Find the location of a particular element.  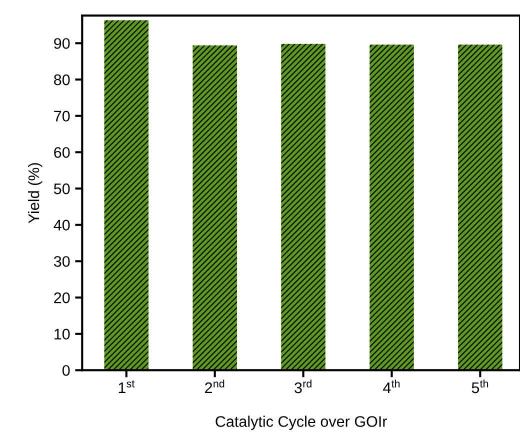

y-tick-label: 90 is located at coordinates (62, 43).